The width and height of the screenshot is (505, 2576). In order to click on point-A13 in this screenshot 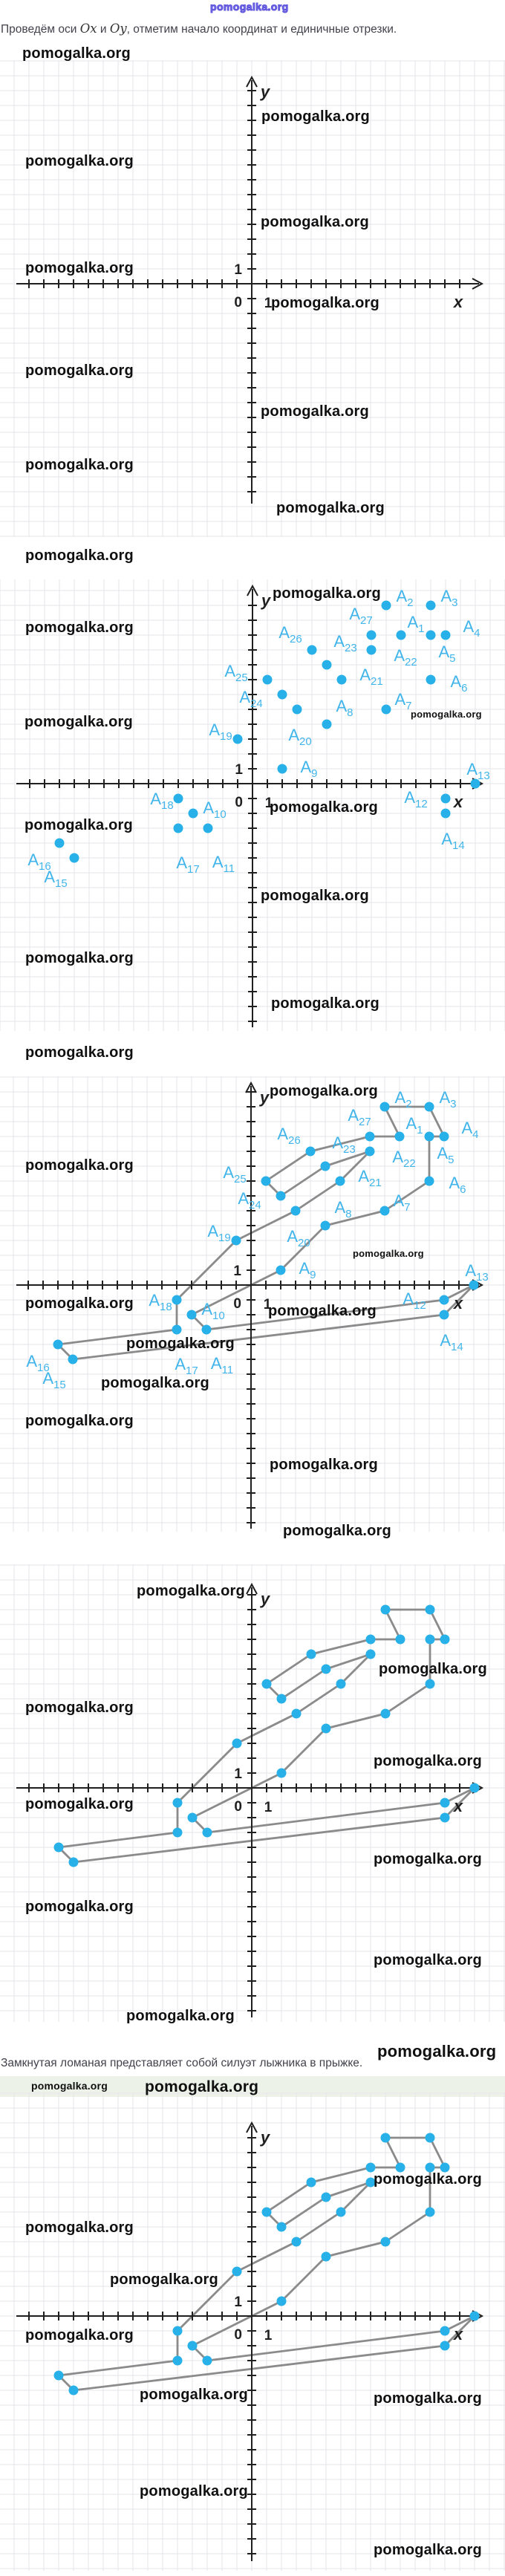, I will do `click(475, 783)`.